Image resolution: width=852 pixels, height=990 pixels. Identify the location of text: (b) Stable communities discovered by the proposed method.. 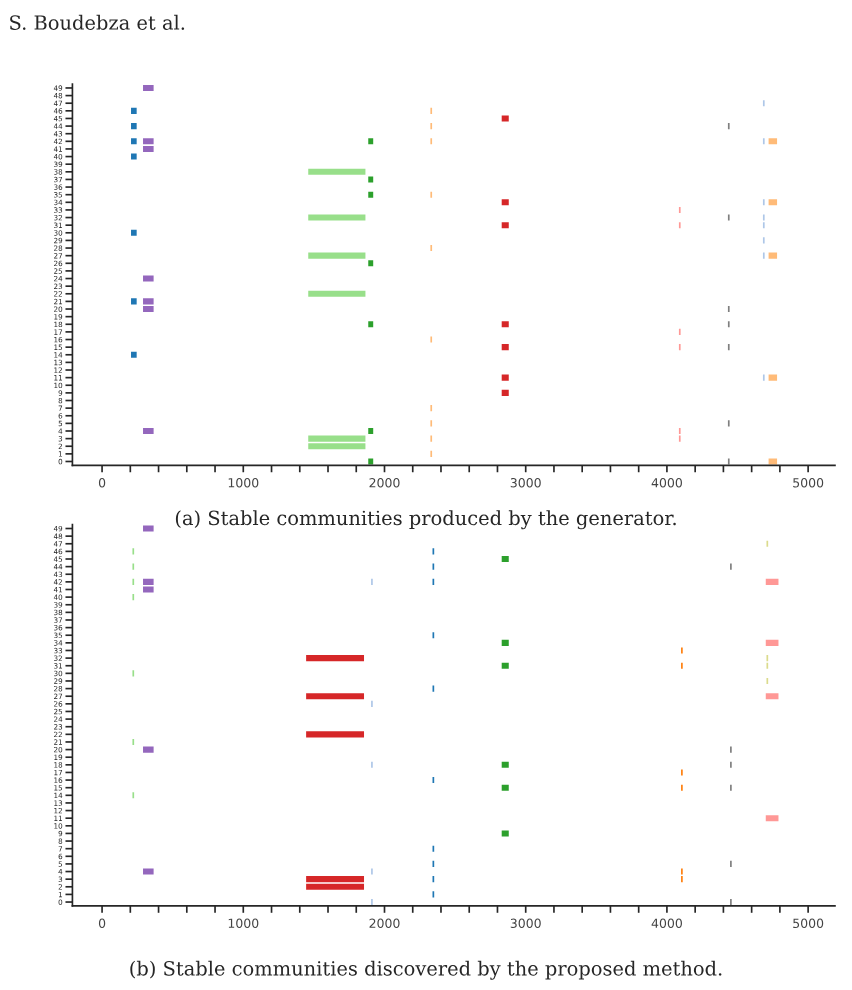
(426, 970).